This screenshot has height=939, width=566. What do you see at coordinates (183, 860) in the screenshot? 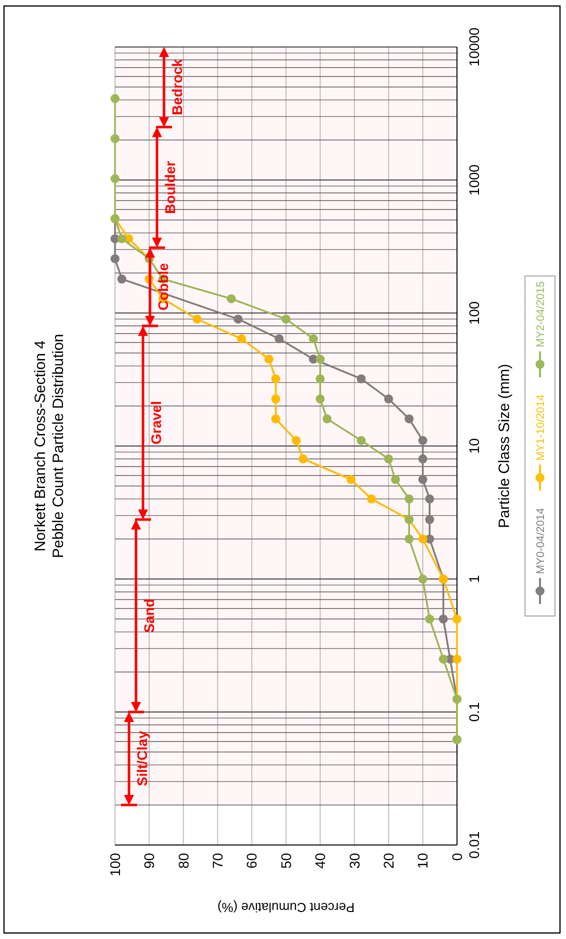
I see `x-tick-label: 80` at bounding box center [183, 860].